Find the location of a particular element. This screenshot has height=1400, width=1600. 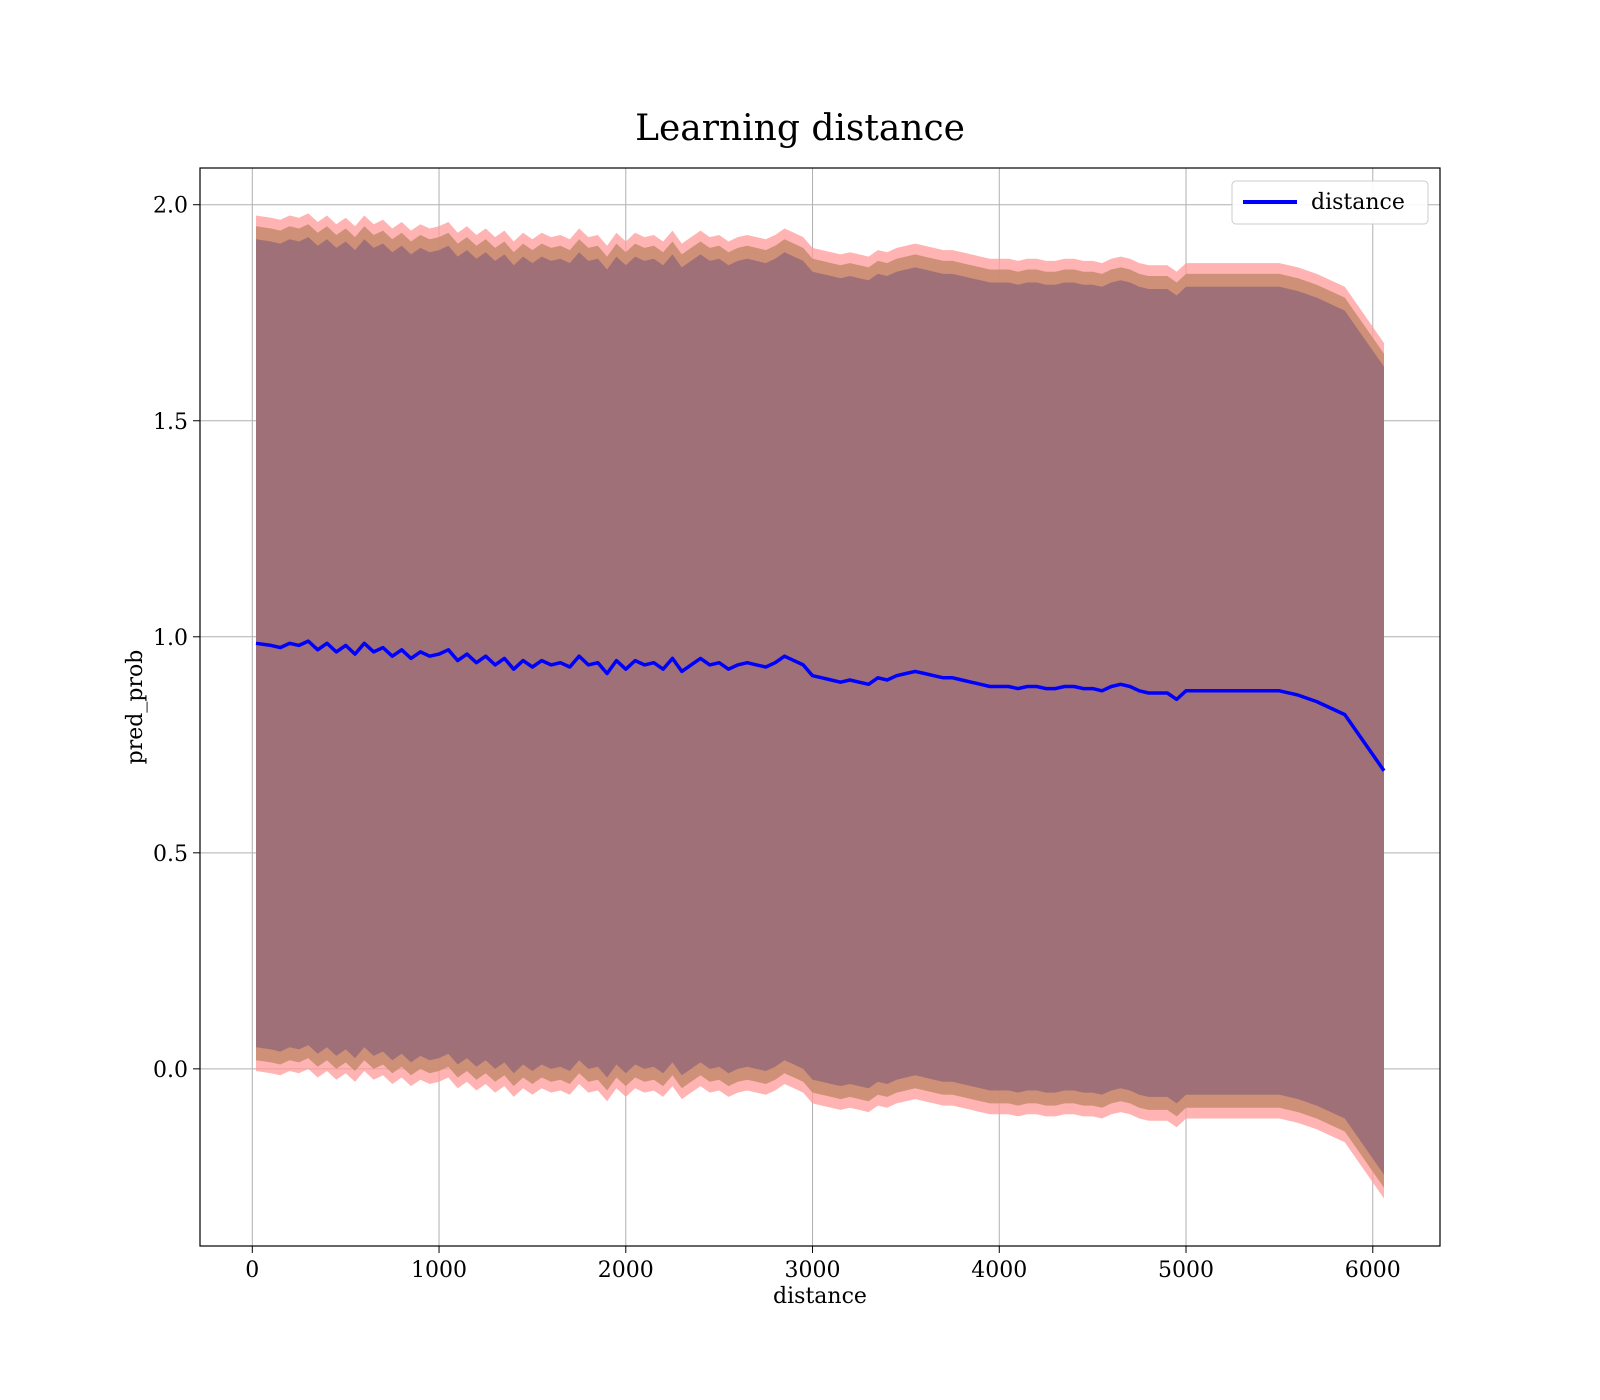

x-tick-label-1: 1000 is located at coordinates (439, 1270).